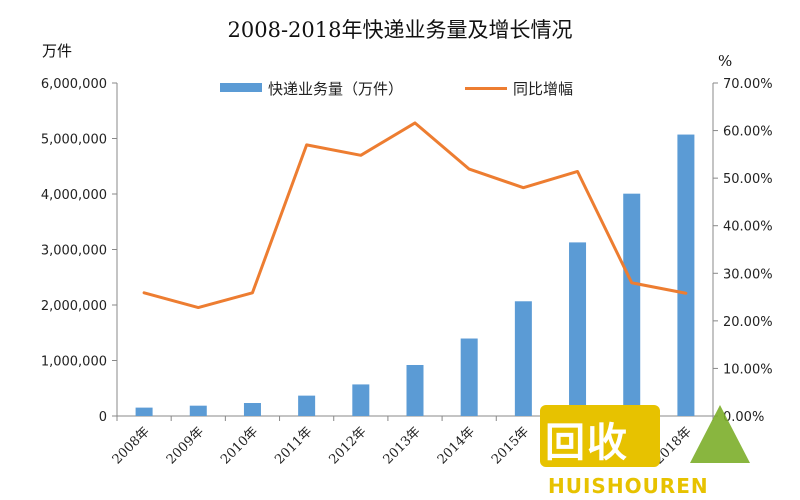 Image resolution: width=800 pixels, height=500 pixels. I want to click on left-tick-label: 0, so click(103, 417).